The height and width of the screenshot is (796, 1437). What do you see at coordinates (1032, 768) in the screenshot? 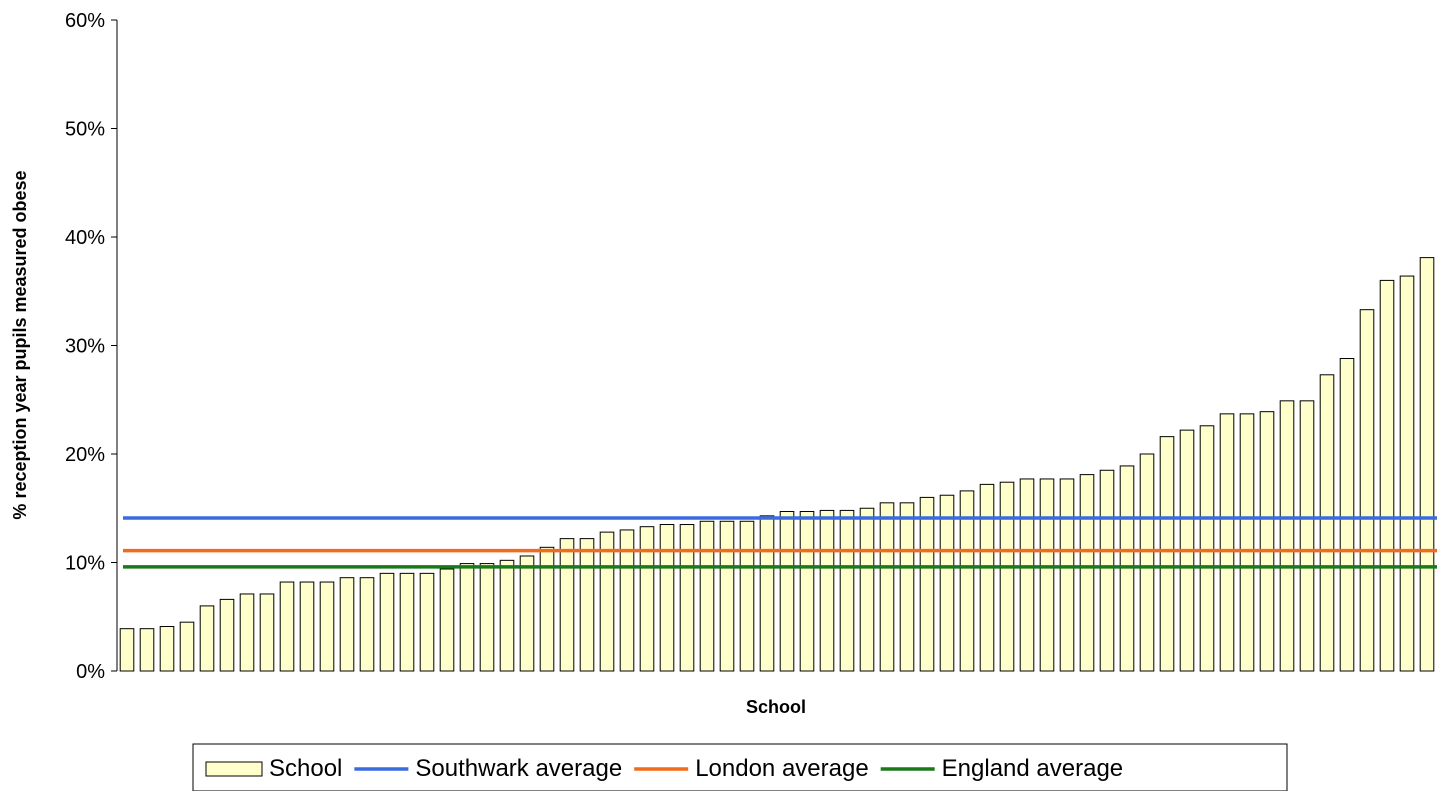
I see `legend-label: England average` at bounding box center [1032, 768].